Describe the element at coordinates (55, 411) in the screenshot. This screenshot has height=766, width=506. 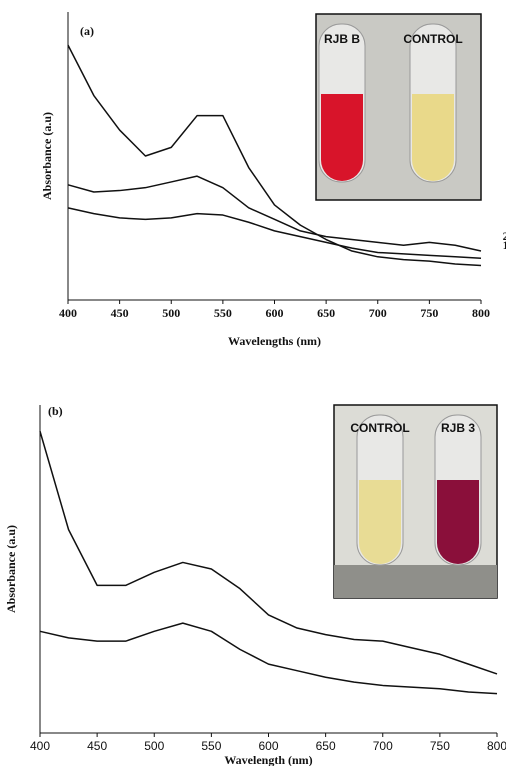
I see `panel-label: (b)` at that location.